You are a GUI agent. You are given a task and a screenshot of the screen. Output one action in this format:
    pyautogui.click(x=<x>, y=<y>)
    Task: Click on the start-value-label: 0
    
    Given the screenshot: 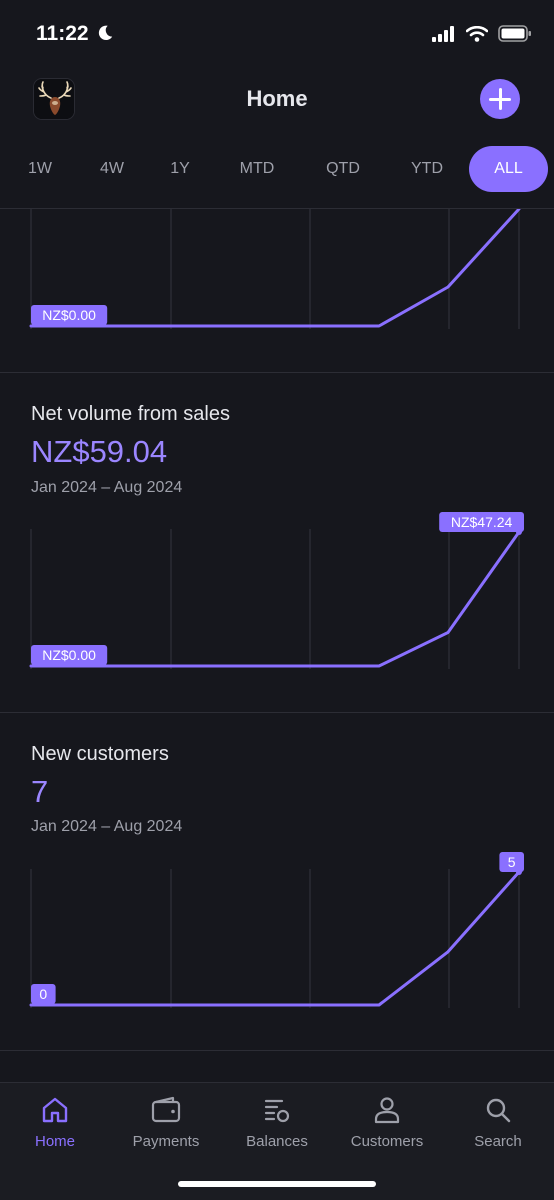 What is the action you would take?
    pyautogui.click(x=43, y=994)
    